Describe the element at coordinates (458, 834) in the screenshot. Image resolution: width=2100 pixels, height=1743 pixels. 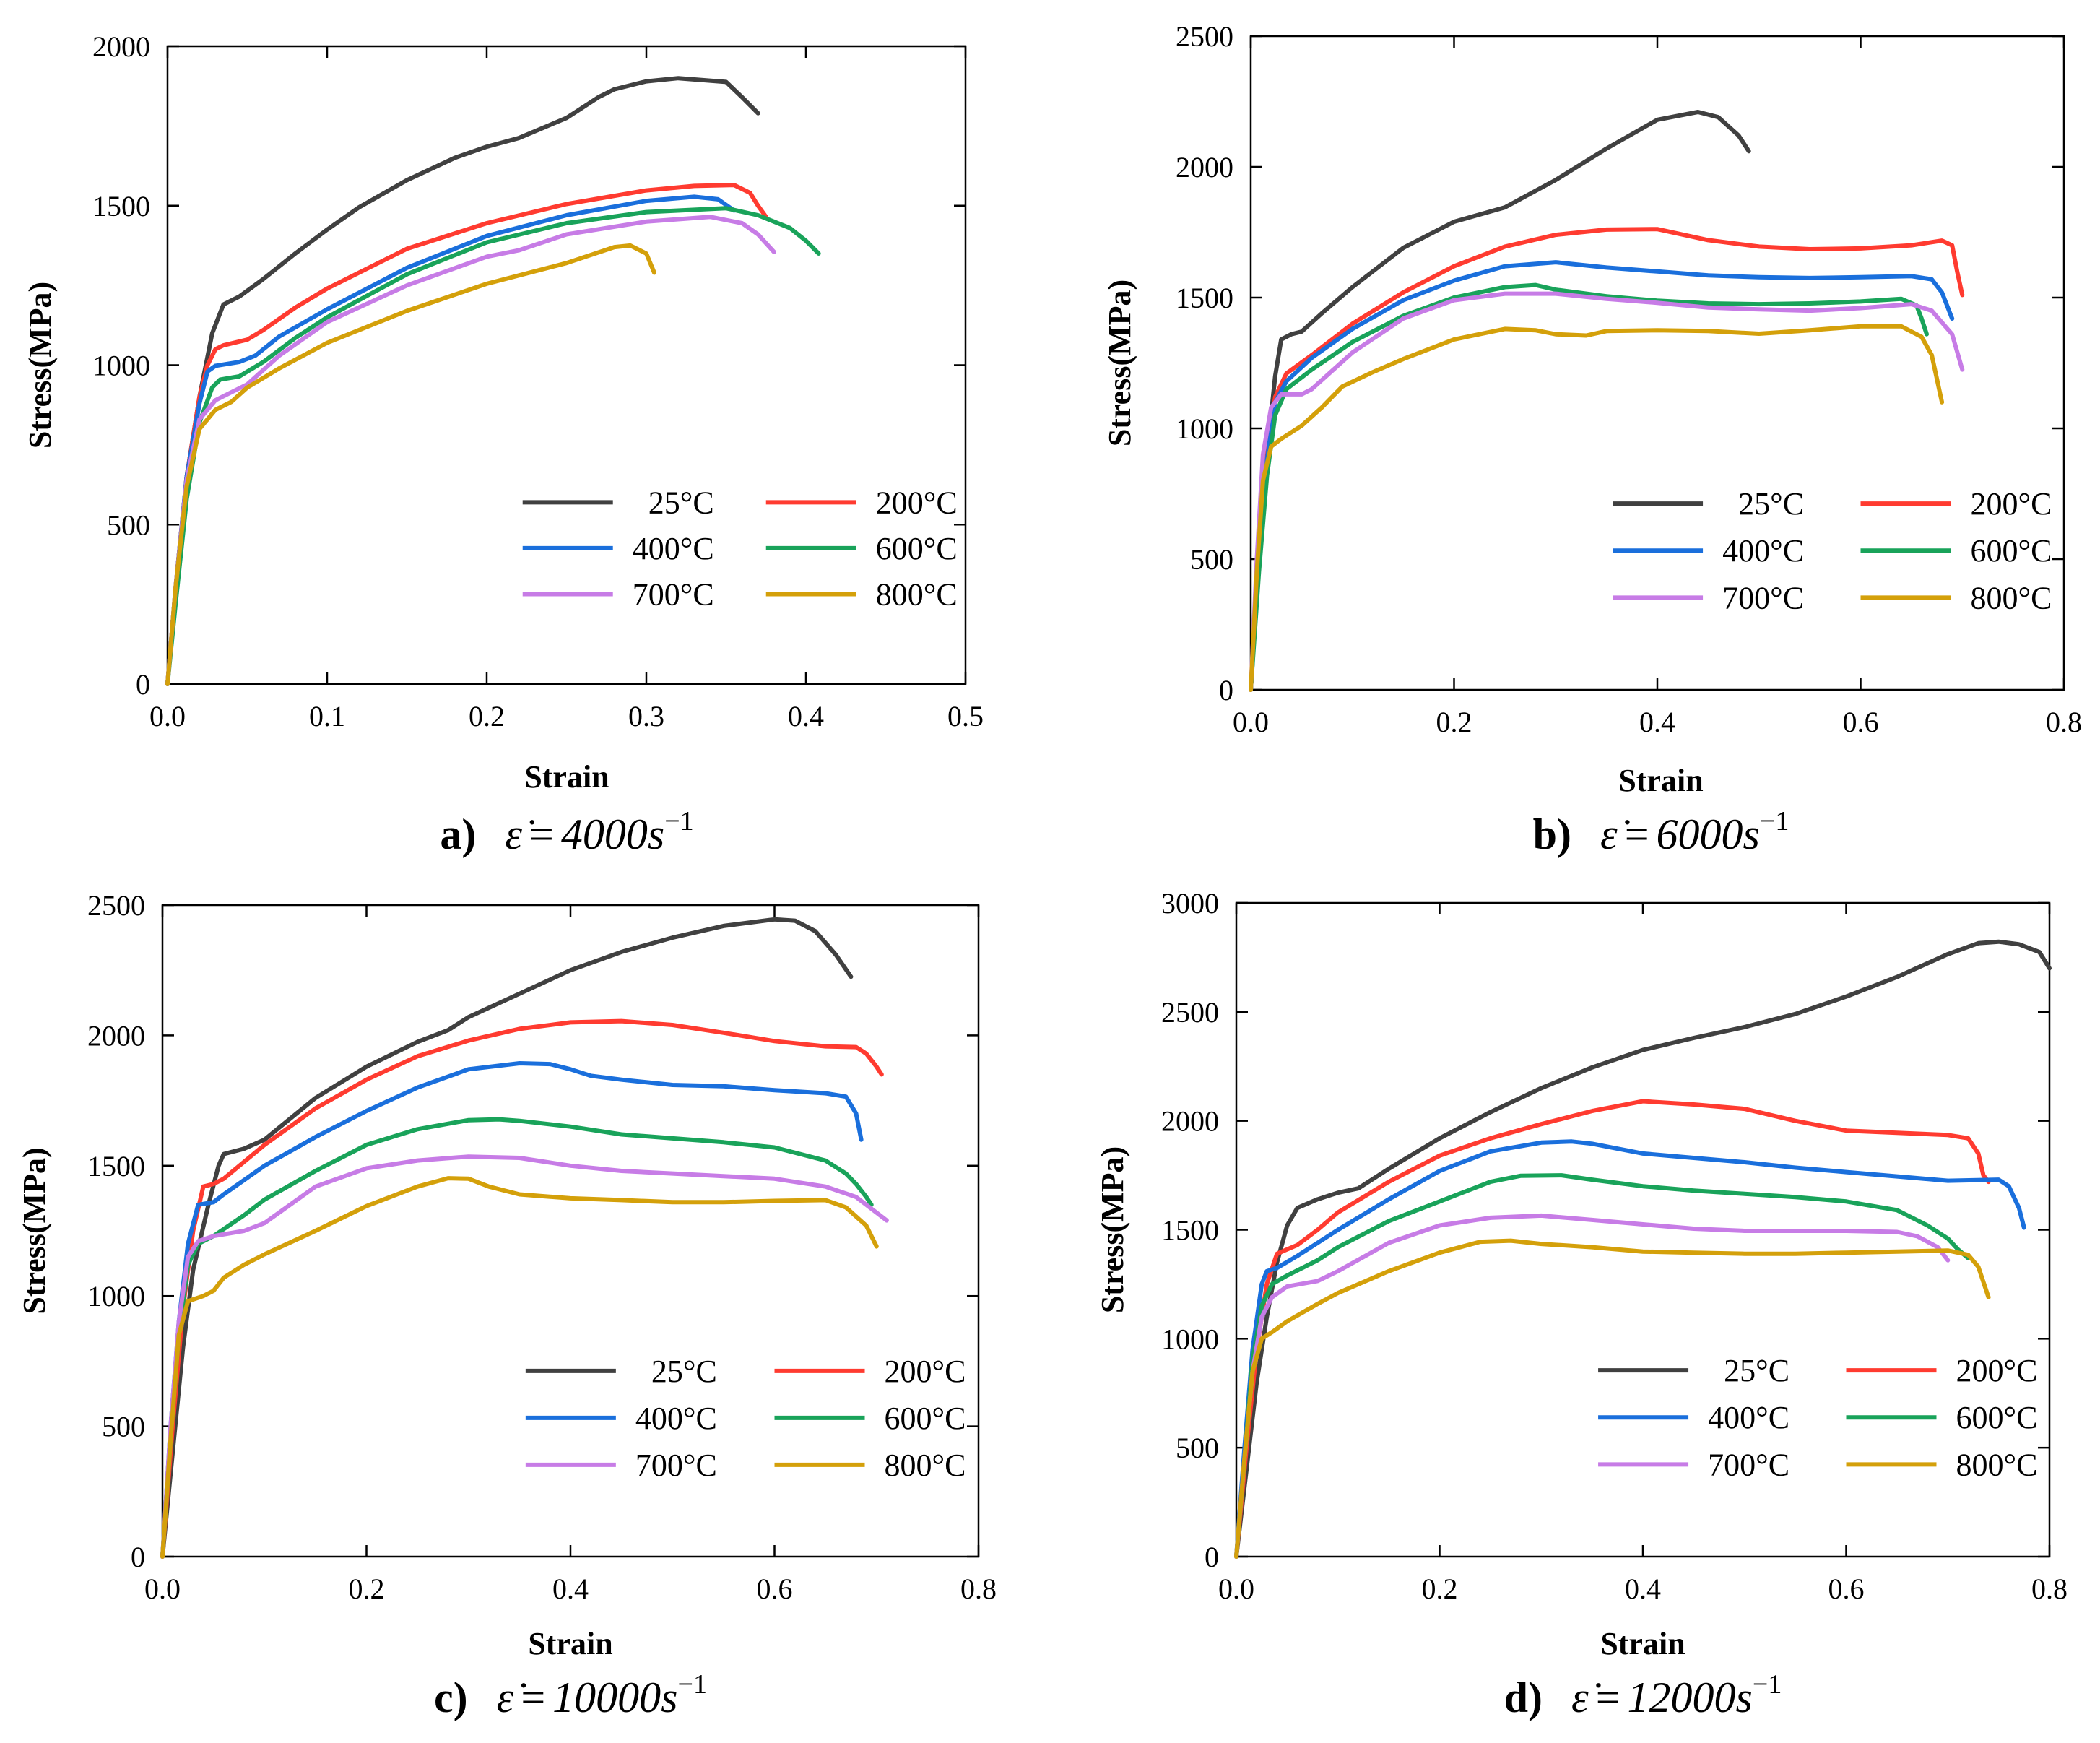
I see `caption-prefix: a)` at that location.